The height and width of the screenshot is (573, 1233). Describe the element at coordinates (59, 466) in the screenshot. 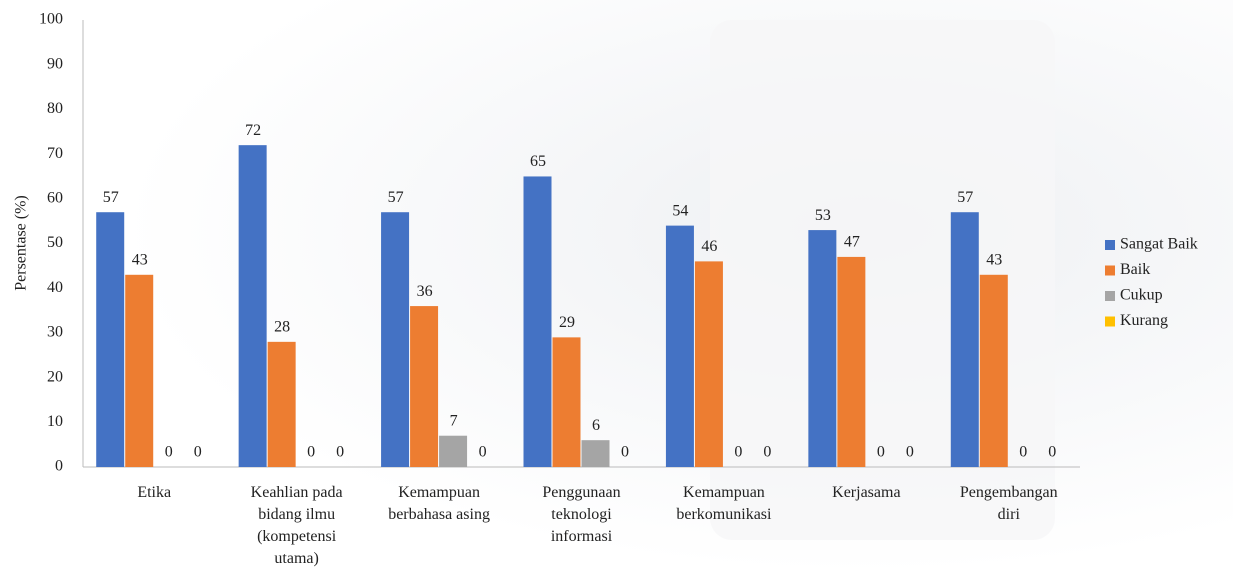

I see `y-tick-label: 0` at that location.